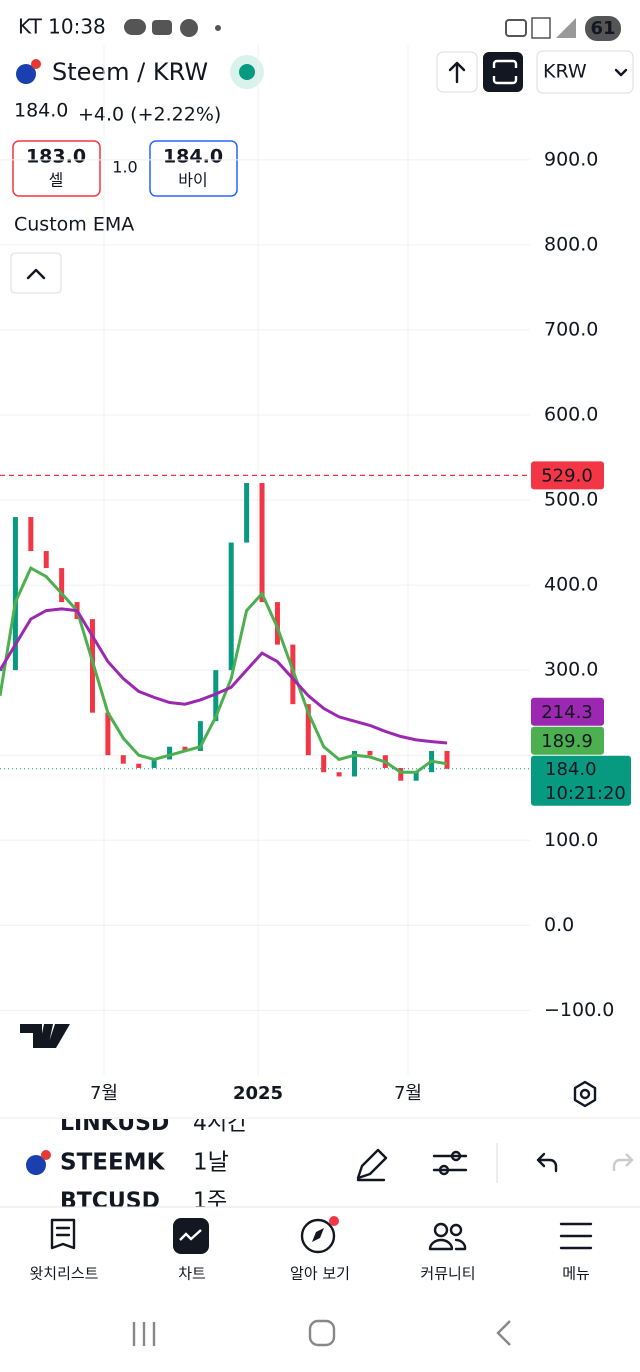  I want to click on next-symbol: BTCUSD, so click(110, 1201).